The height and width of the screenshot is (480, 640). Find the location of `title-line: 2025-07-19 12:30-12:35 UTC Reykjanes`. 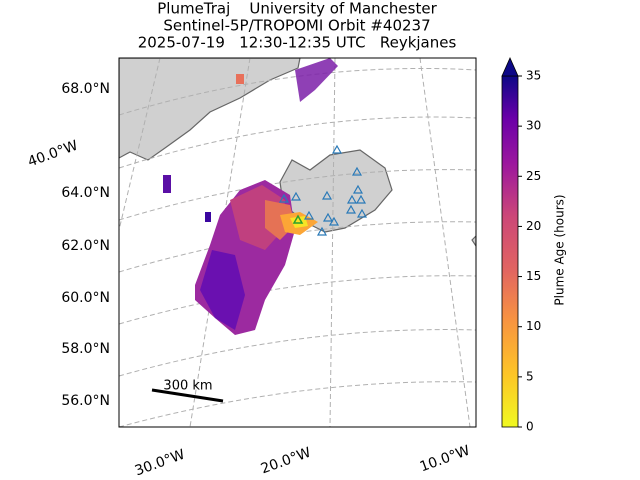

title-line: 2025-07-19 12:30-12:35 UTC Reykjanes is located at coordinates (297, 43).